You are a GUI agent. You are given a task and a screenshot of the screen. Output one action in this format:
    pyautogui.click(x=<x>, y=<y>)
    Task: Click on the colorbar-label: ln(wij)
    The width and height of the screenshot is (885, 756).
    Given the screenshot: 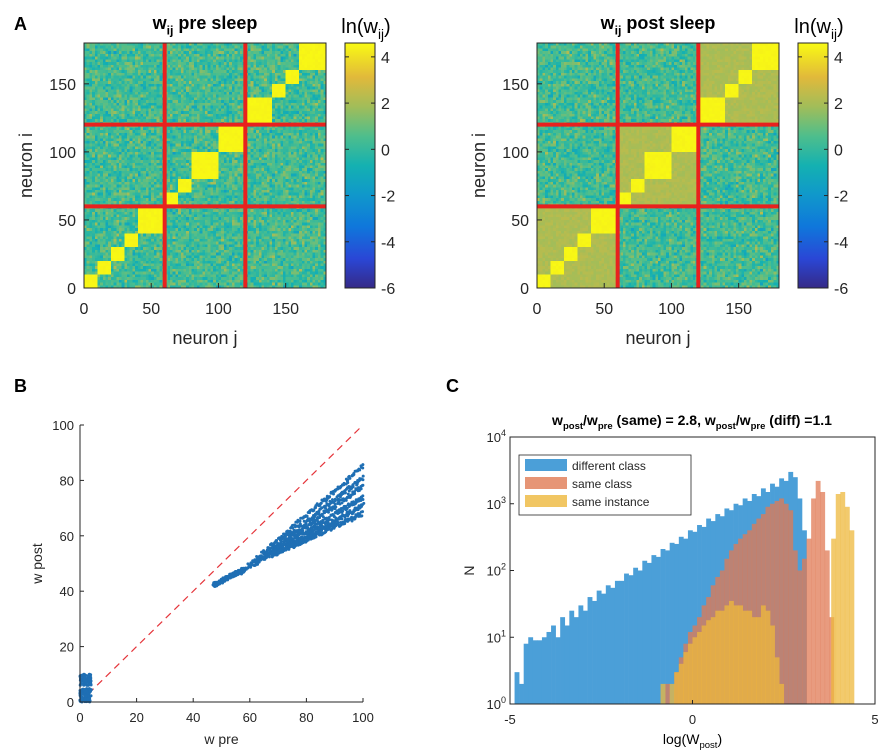 What is the action you would take?
    pyautogui.click(x=365, y=29)
    